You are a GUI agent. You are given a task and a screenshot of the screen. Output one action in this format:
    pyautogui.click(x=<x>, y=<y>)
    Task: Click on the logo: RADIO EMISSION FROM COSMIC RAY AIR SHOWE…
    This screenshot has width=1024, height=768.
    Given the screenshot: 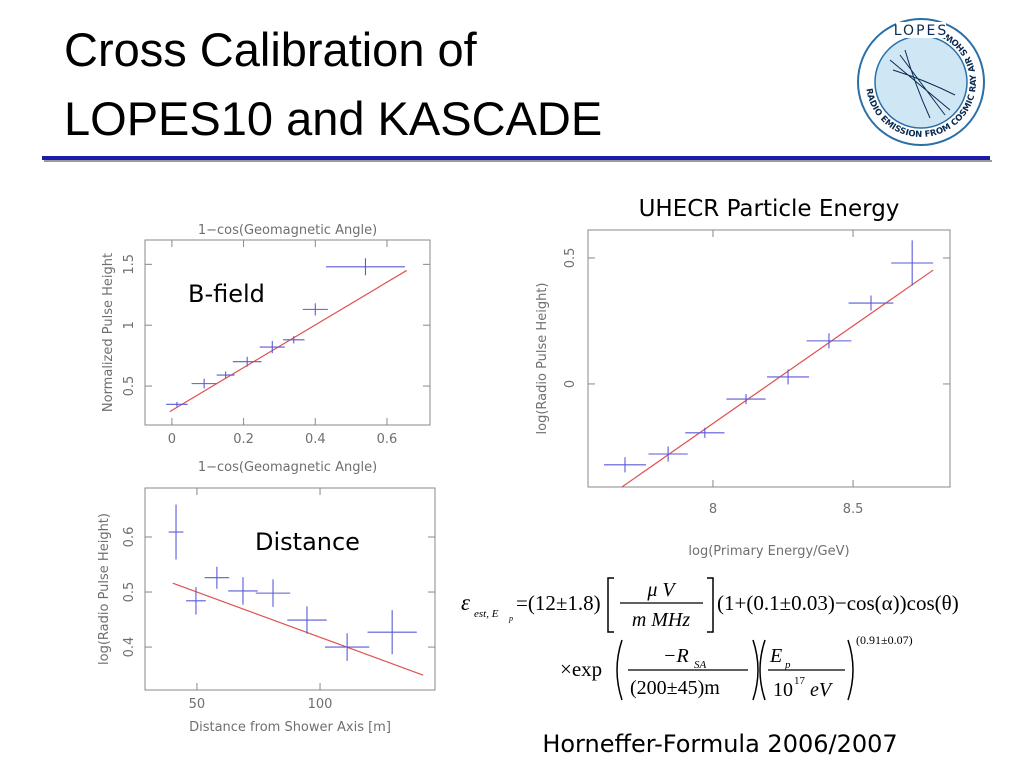 What is the action you would take?
    pyautogui.click(x=921, y=82)
    